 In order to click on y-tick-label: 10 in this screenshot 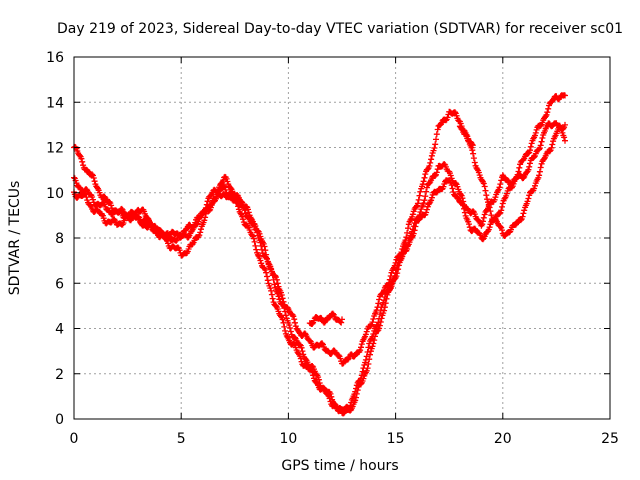, I will do `click(55, 194)`.